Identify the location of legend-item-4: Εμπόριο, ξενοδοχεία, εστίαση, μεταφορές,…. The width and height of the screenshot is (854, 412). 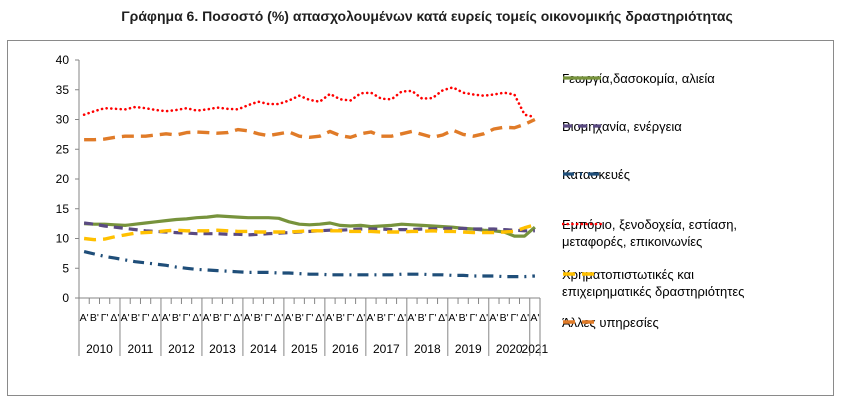
(669, 233).